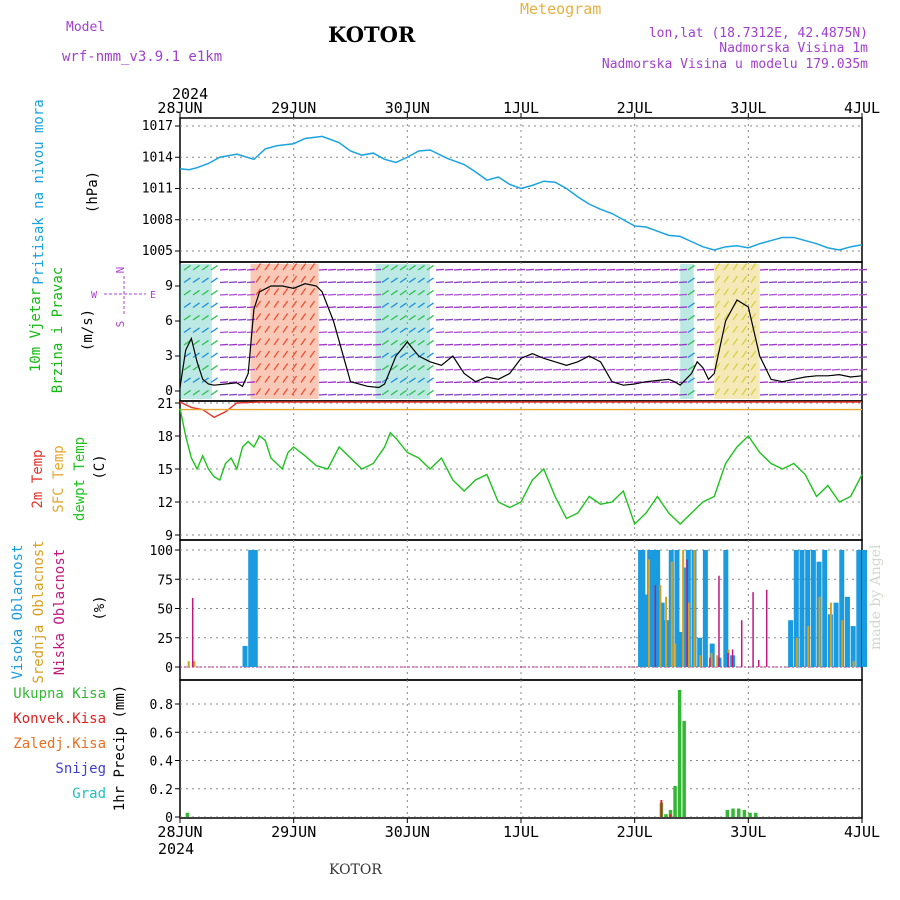  I want to click on rose-w: W, so click(94, 295).